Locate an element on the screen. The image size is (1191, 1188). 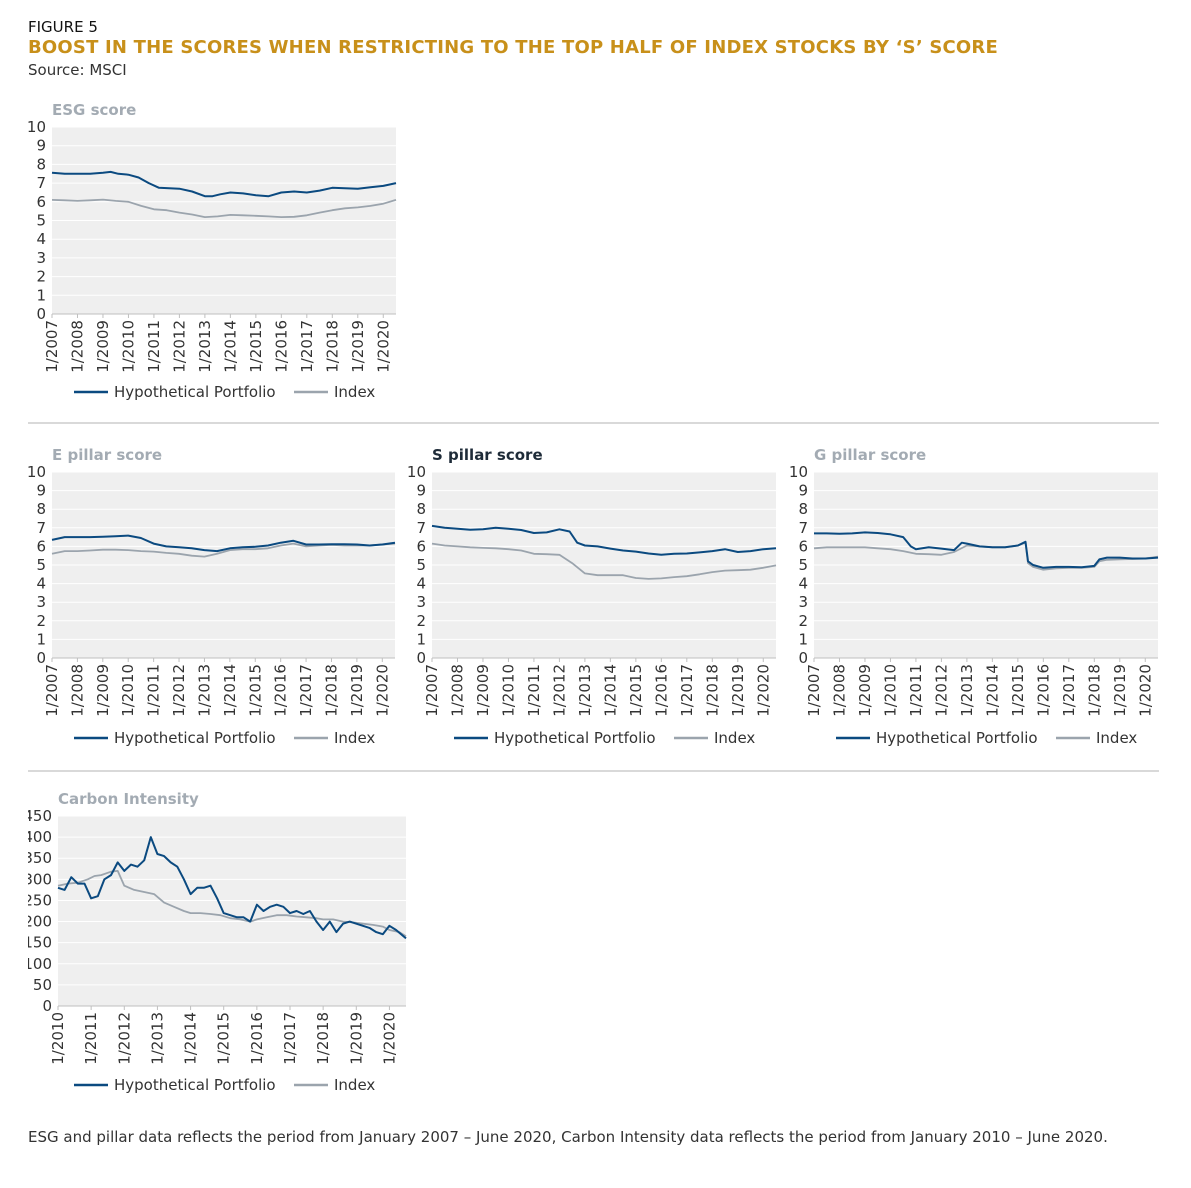
y-tick-label: 300 is located at coordinates (40, 879).